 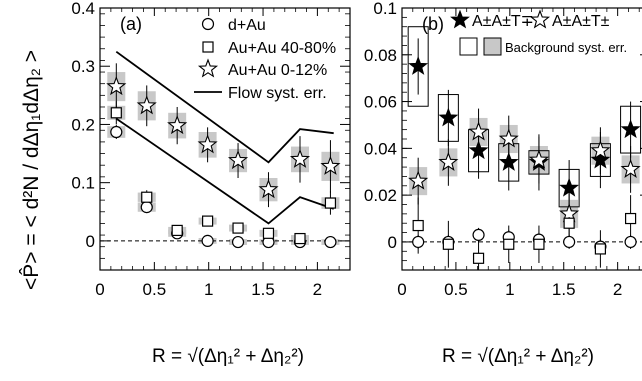 What do you see at coordinates (380, 148) in the screenshot?
I see `panel-b-y-tick-label: 0.04` at bounding box center [380, 148].